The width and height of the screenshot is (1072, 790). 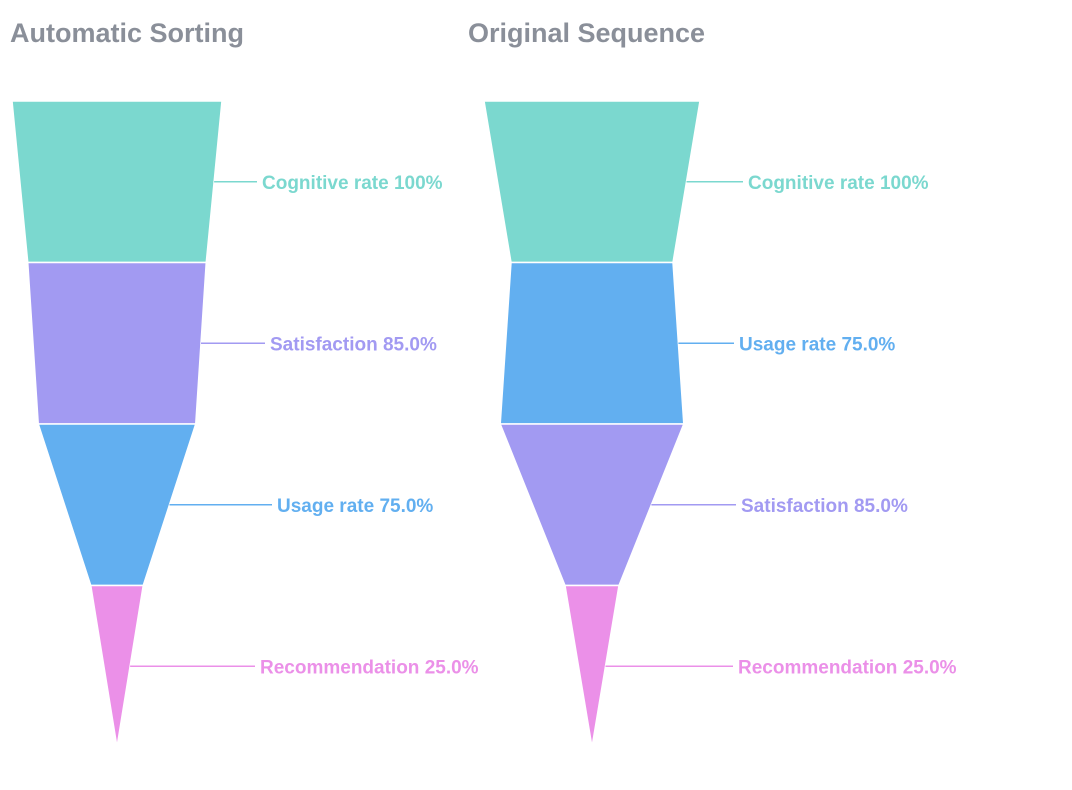 I want to click on funnel-segment-usage-rate, so click(x=592, y=343).